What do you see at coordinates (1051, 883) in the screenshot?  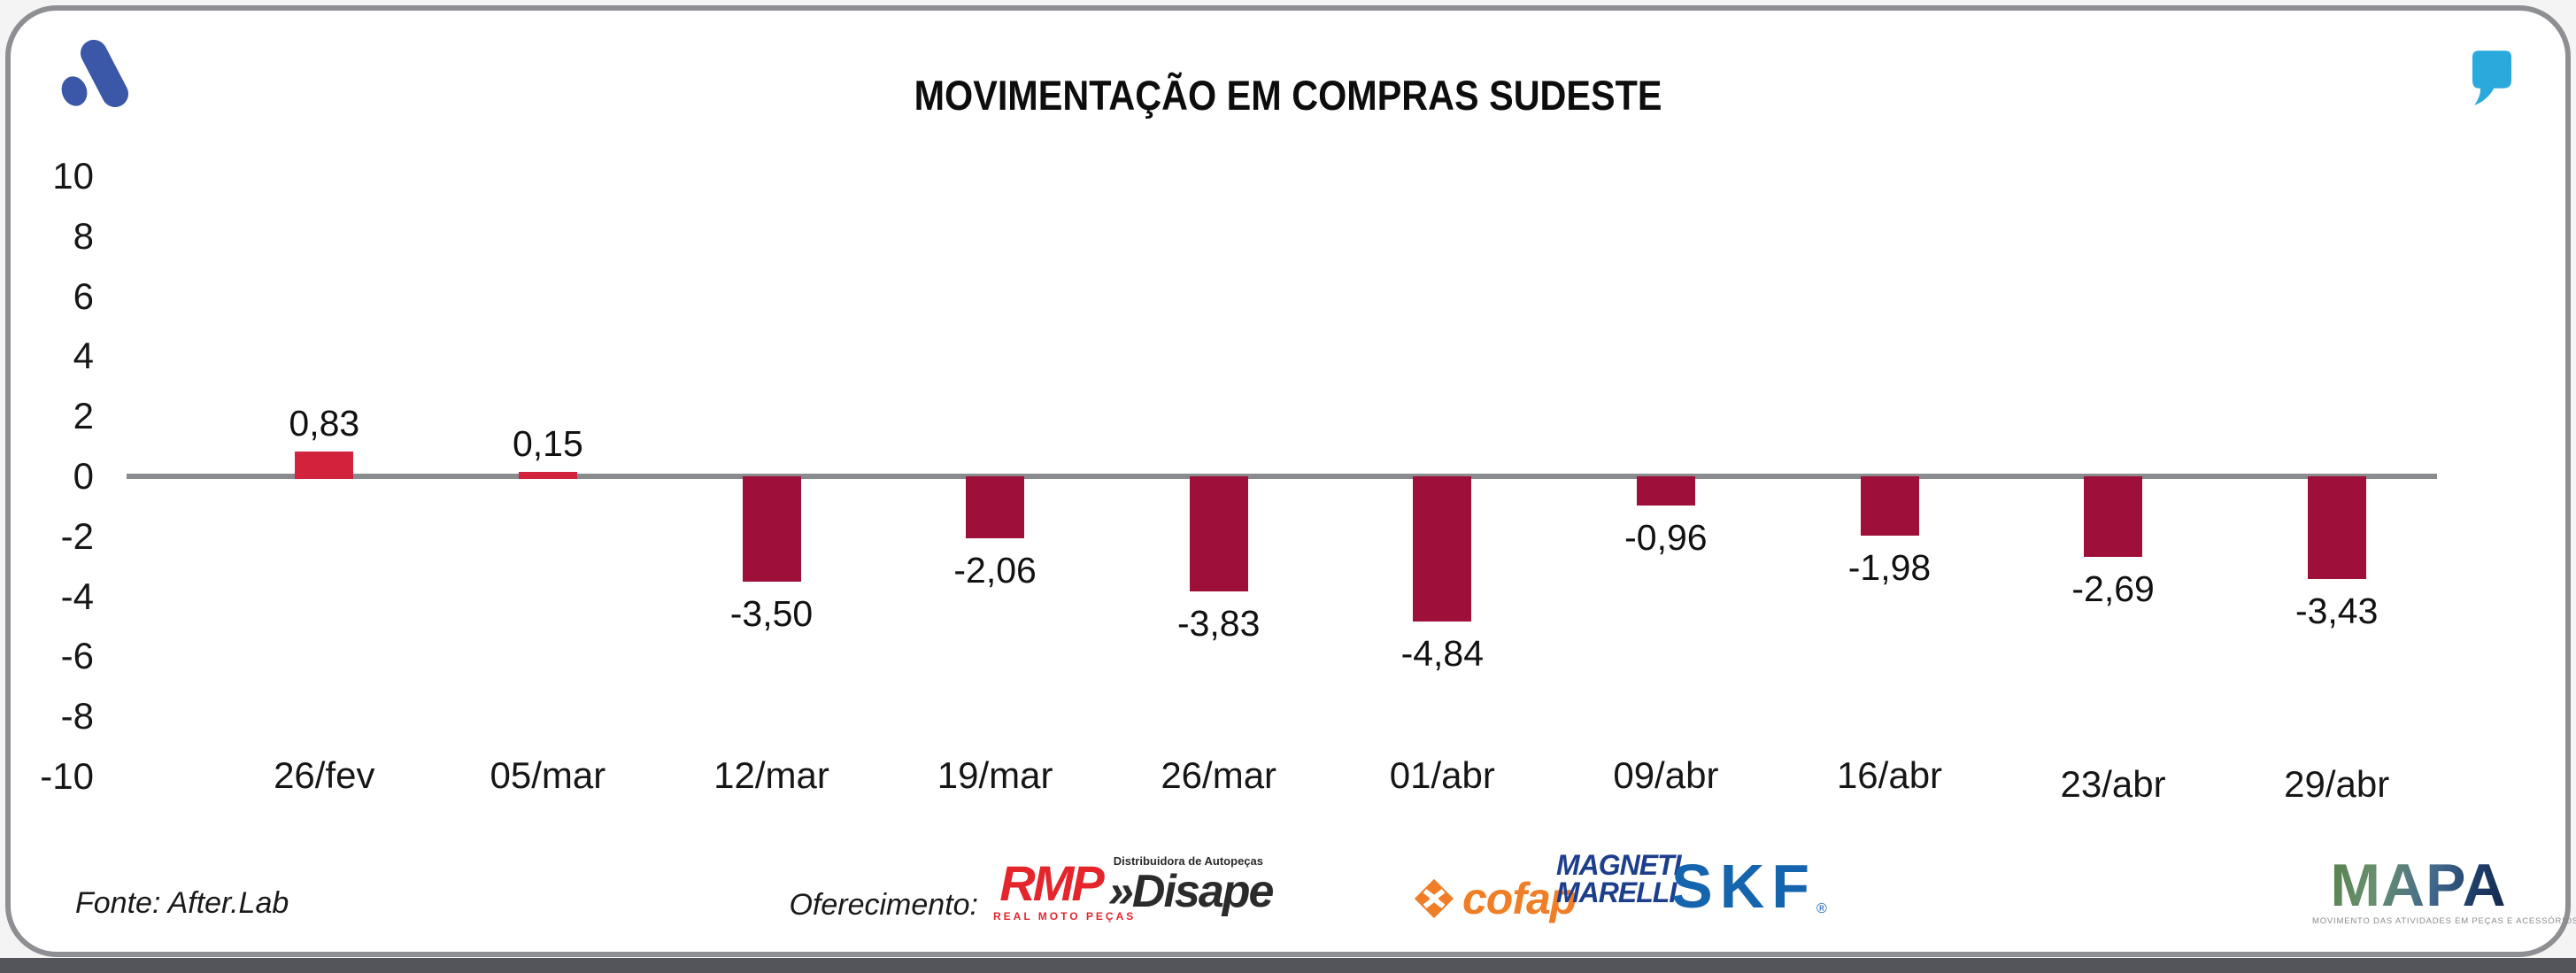 I see `rmp-logo-text: RMP` at bounding box center [1051, 883].